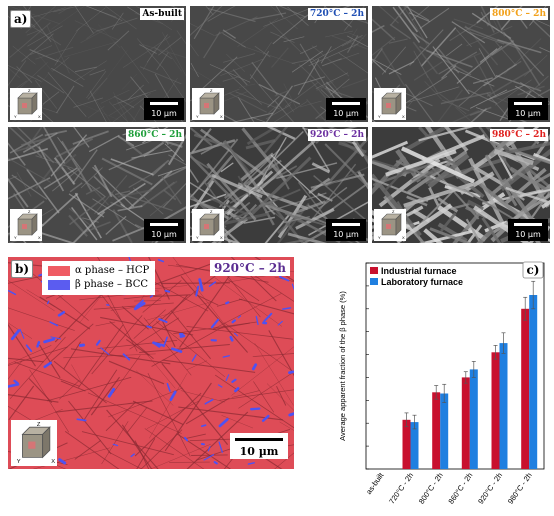 This screenshot has width=554, height=516. What do you see at coordinates (419, 271) in the screenshot?
I see `legend-label-industrial: Industrial furnace` at bounding box center [419, 271].